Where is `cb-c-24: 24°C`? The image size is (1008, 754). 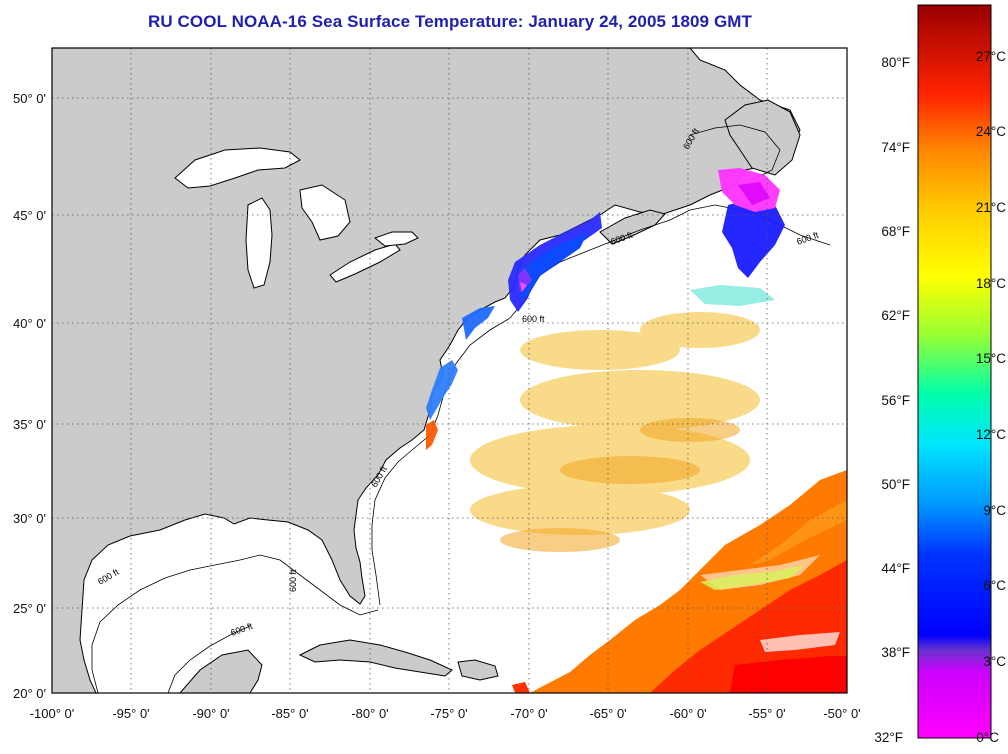
cb-c-24: 24°C is located at coordinates (991, 131).